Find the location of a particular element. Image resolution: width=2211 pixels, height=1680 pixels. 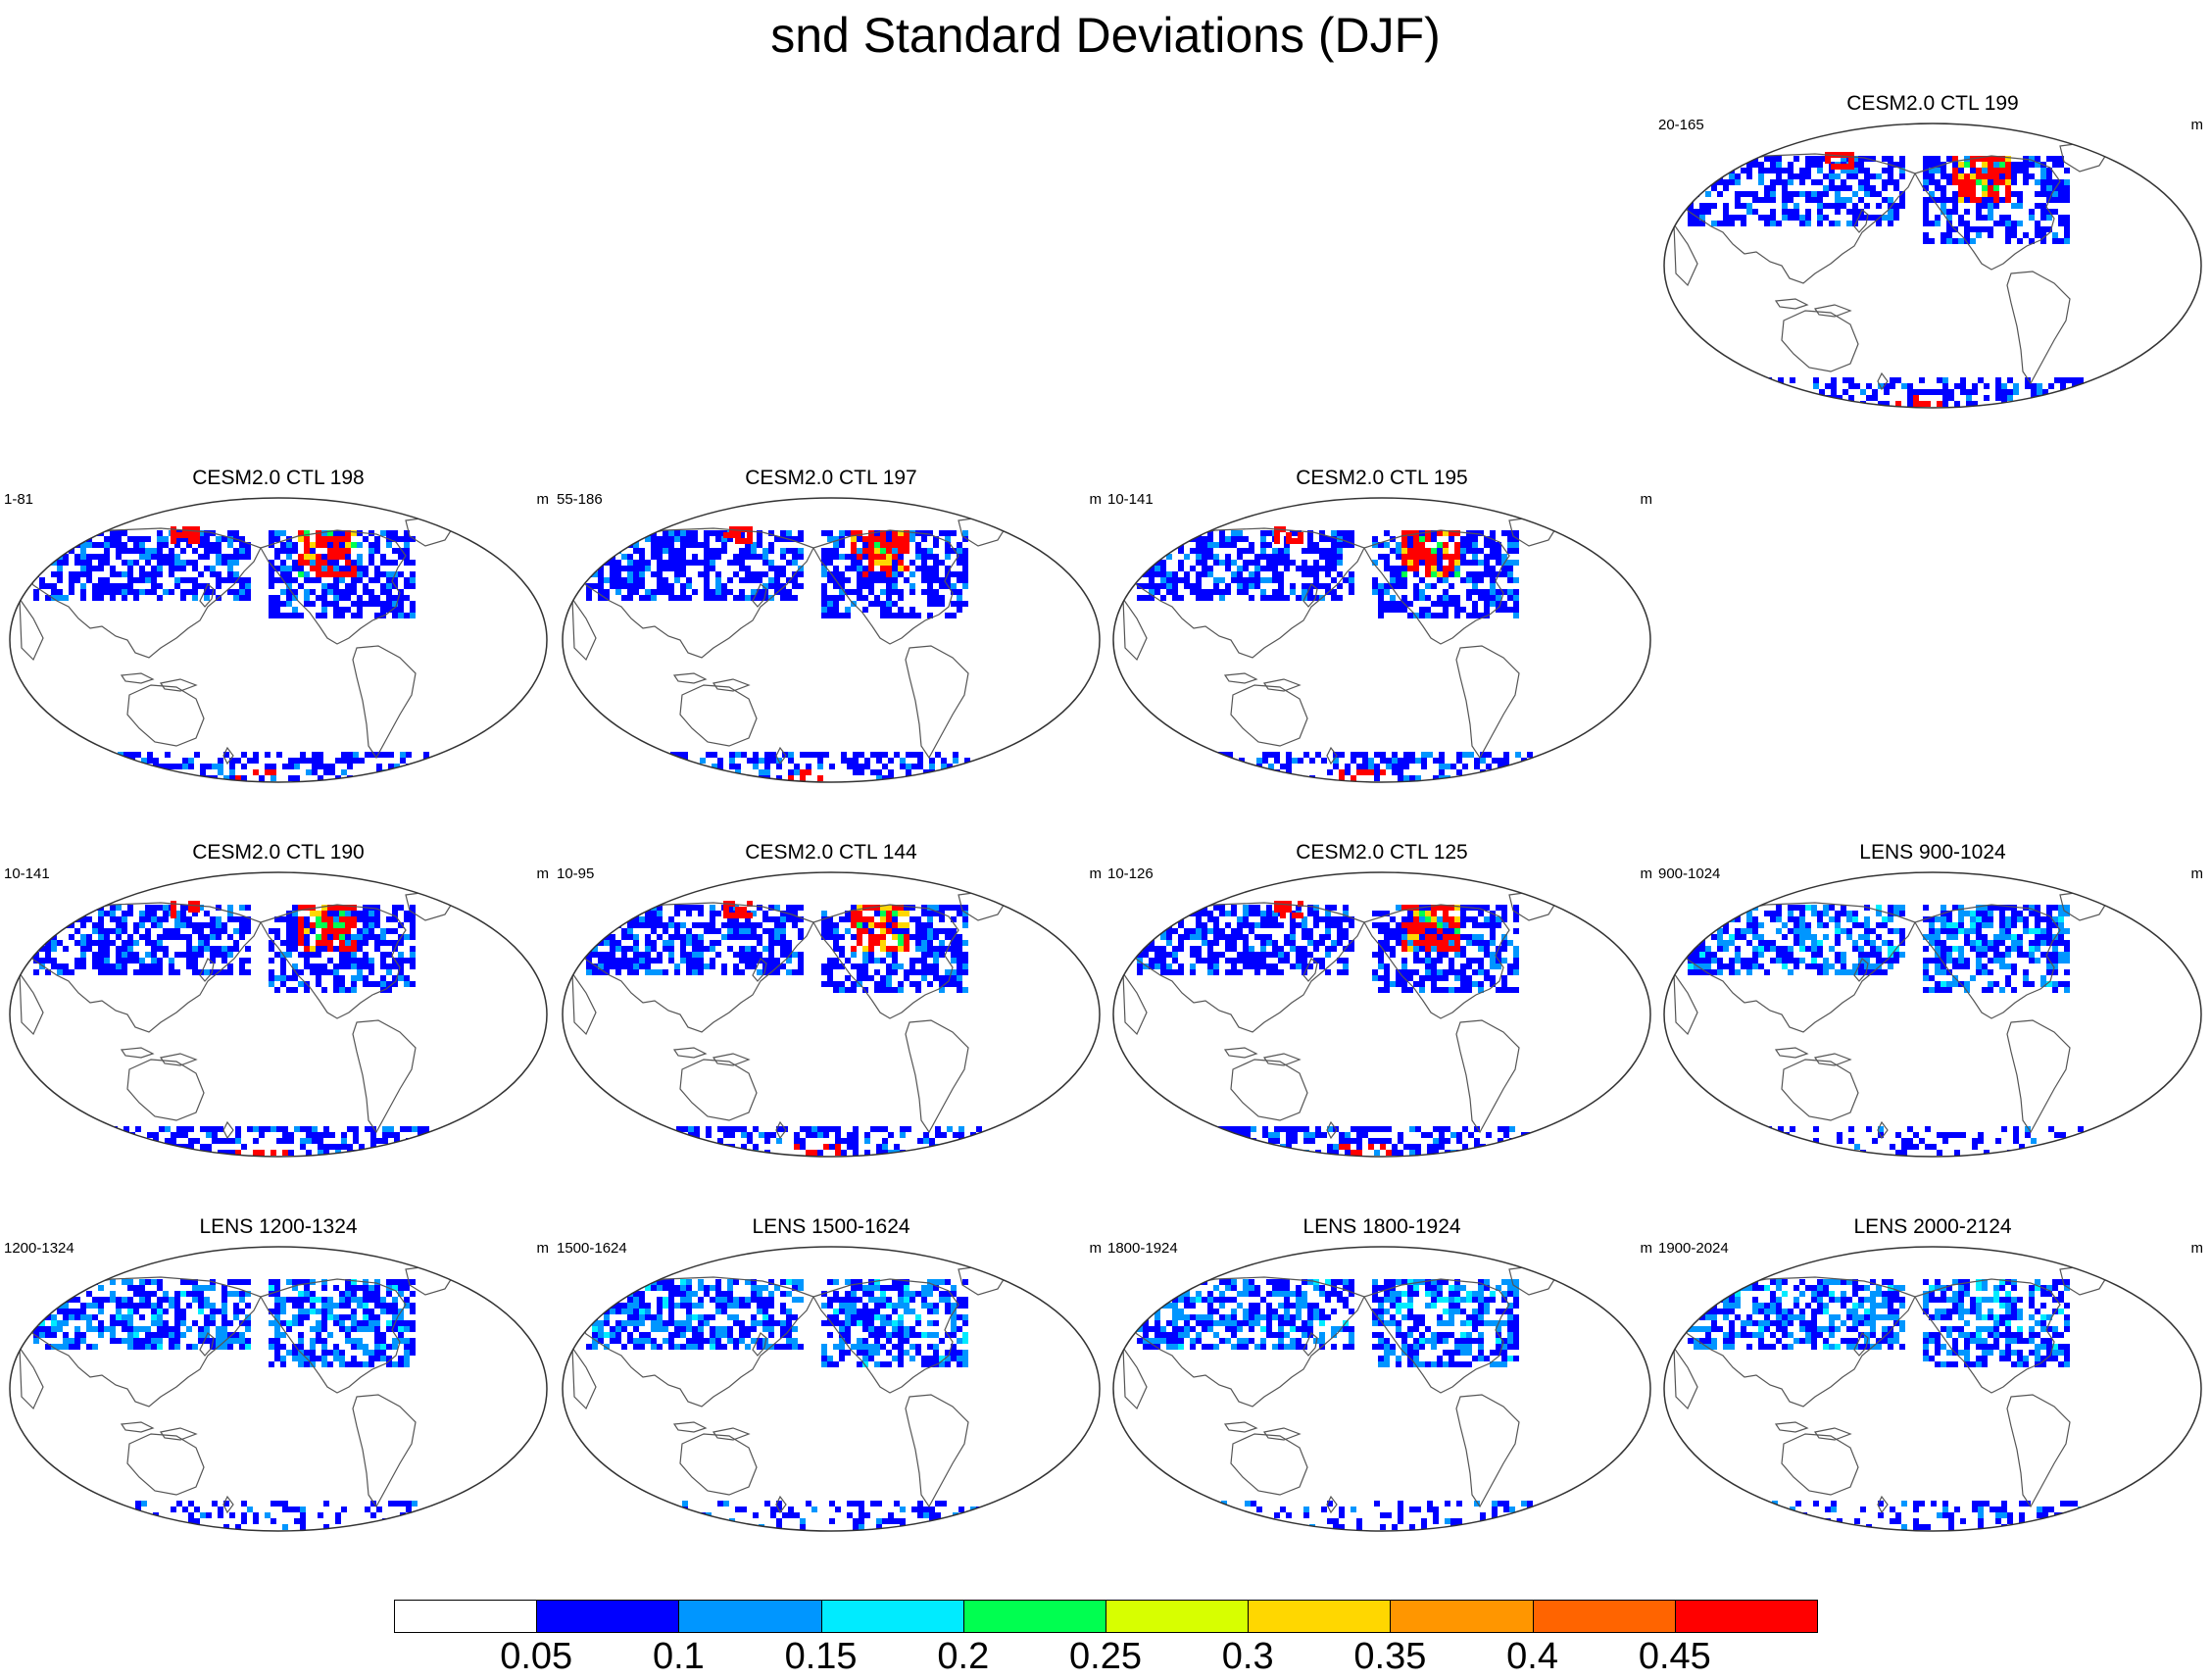

panel-title: CESM2.0 CTL 198 is located at coordinates (278, 478).